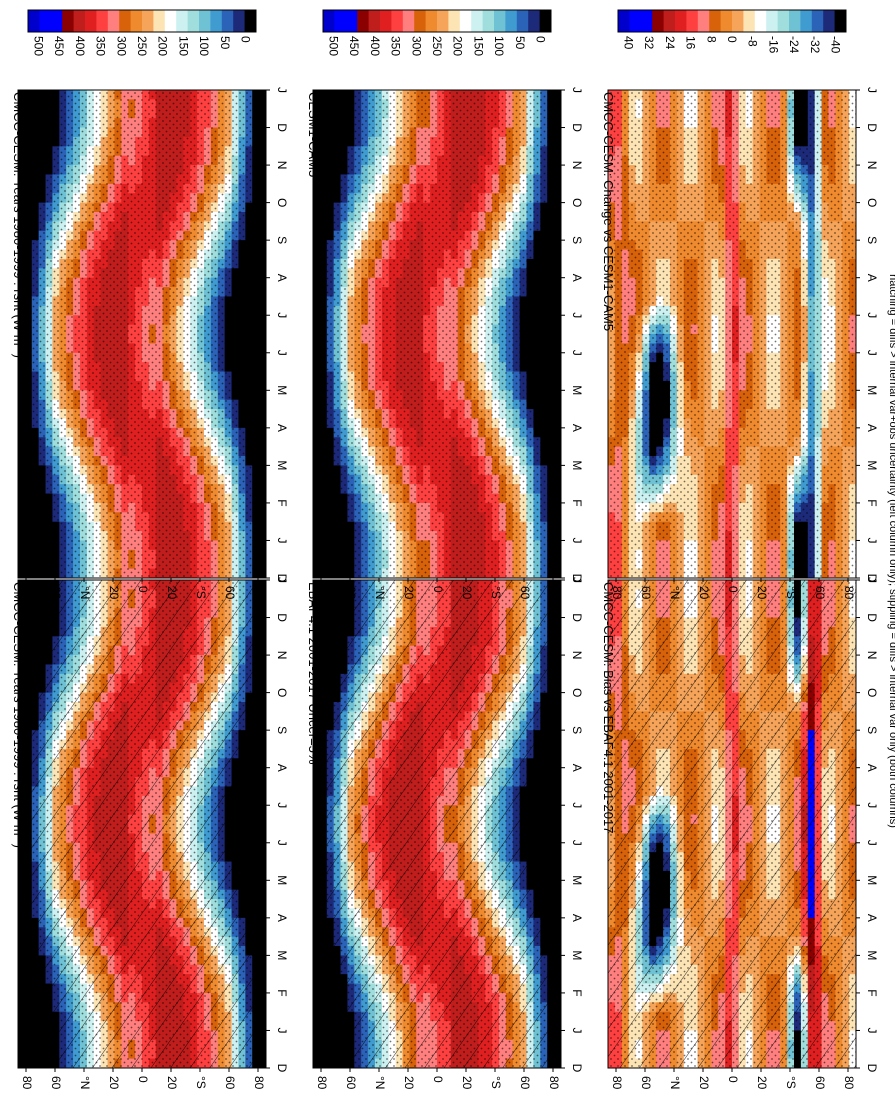 Image resolution: width=895 pixels, height=1102 pixels. Describe the element at coordinates (183, 46) in the screenshot. I see `colorbar-tick-label: 150` at that location.